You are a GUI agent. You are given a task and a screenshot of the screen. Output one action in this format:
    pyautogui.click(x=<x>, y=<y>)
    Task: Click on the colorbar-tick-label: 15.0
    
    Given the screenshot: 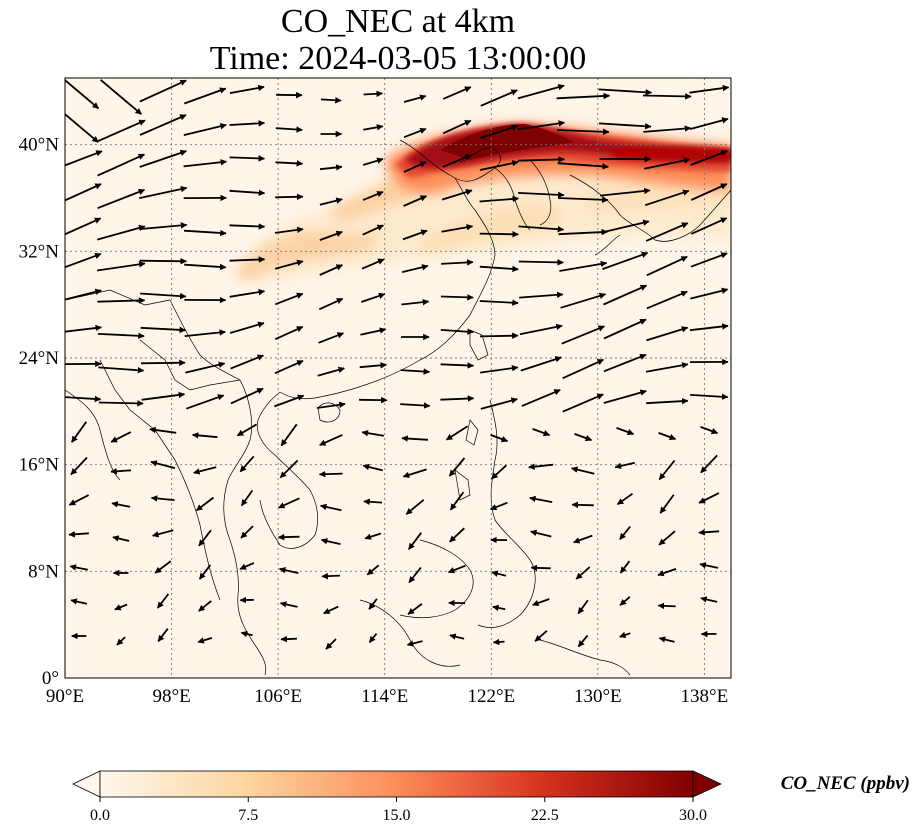 What is the action you would take?
    pyautogui.click(x=397, y=815)
    